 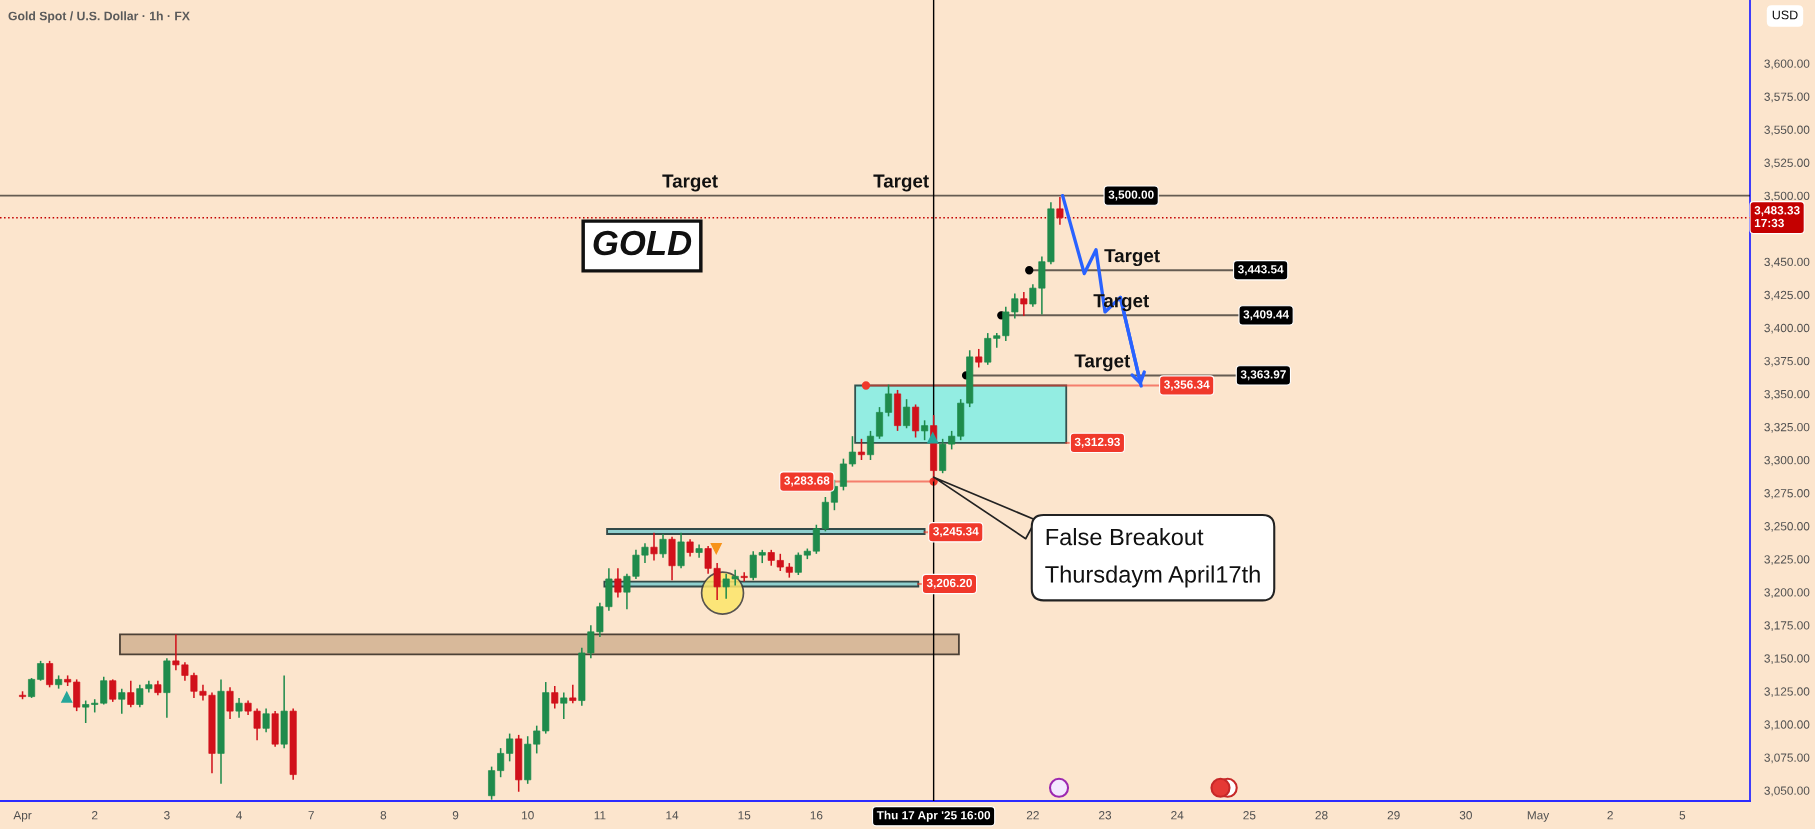 I want to click on y-tick-label: 3,300.00, so click(x=1787, y=461).